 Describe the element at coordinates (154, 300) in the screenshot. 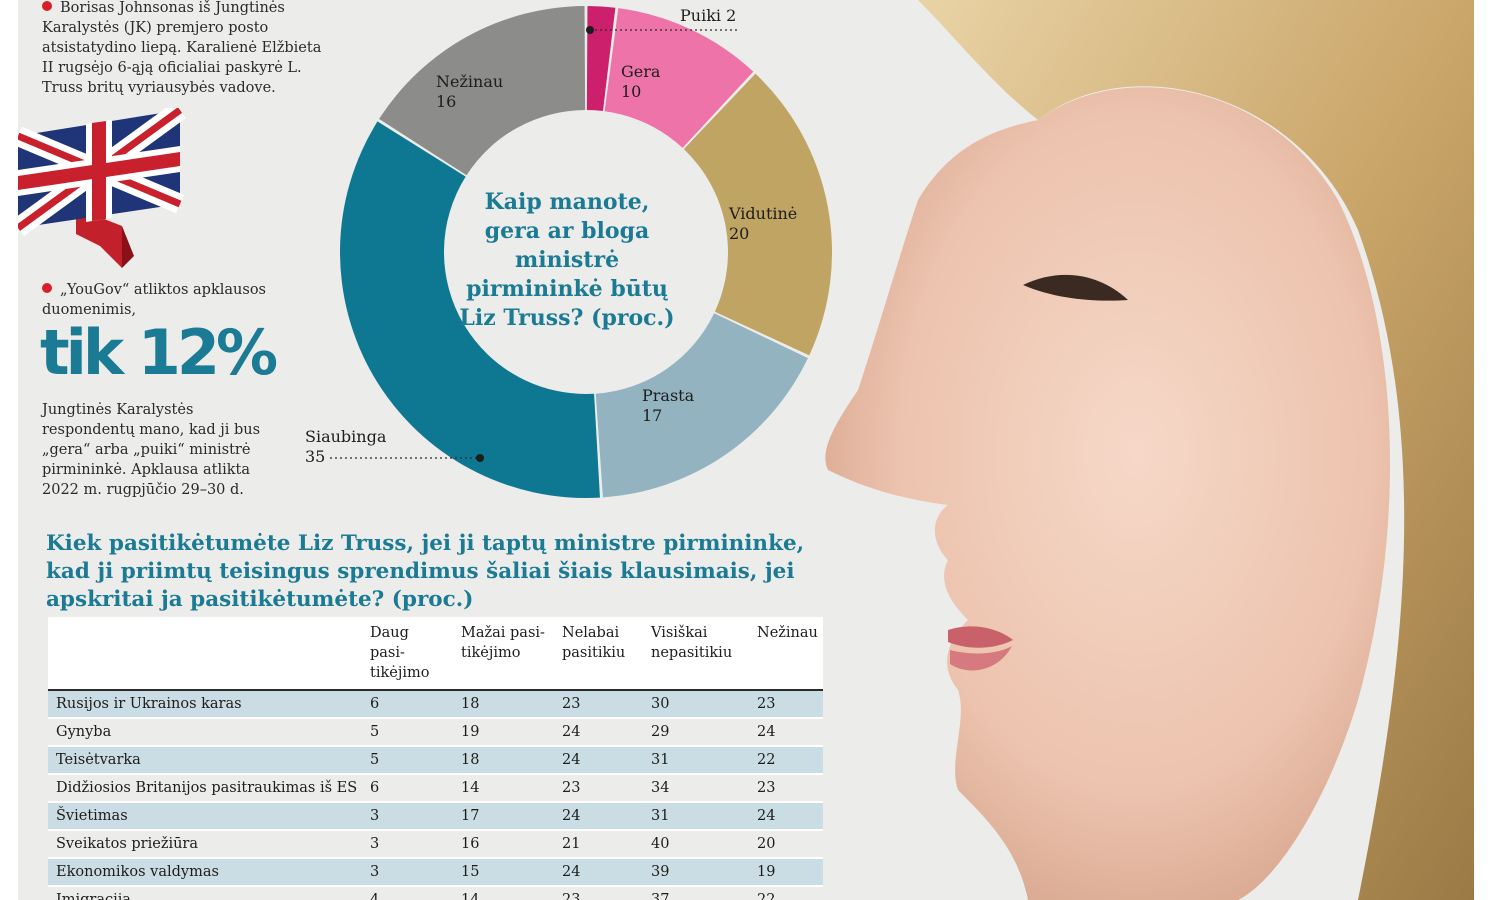

I see `poll-source-note: „YouGov“ atliktos apklausos duomenimis,` at that location.